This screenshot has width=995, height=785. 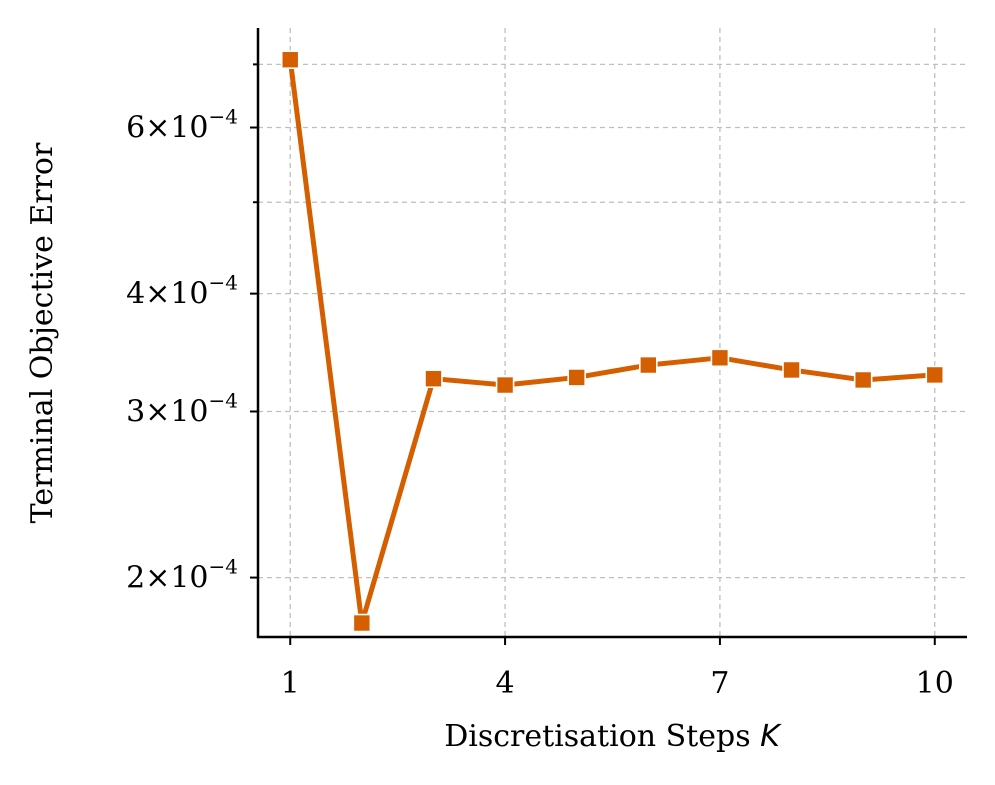 What do you see at coordinates (617, 669) in the screenshot?
I see `x-axis: 1 4 7 10` at bounding box center [617, 669].